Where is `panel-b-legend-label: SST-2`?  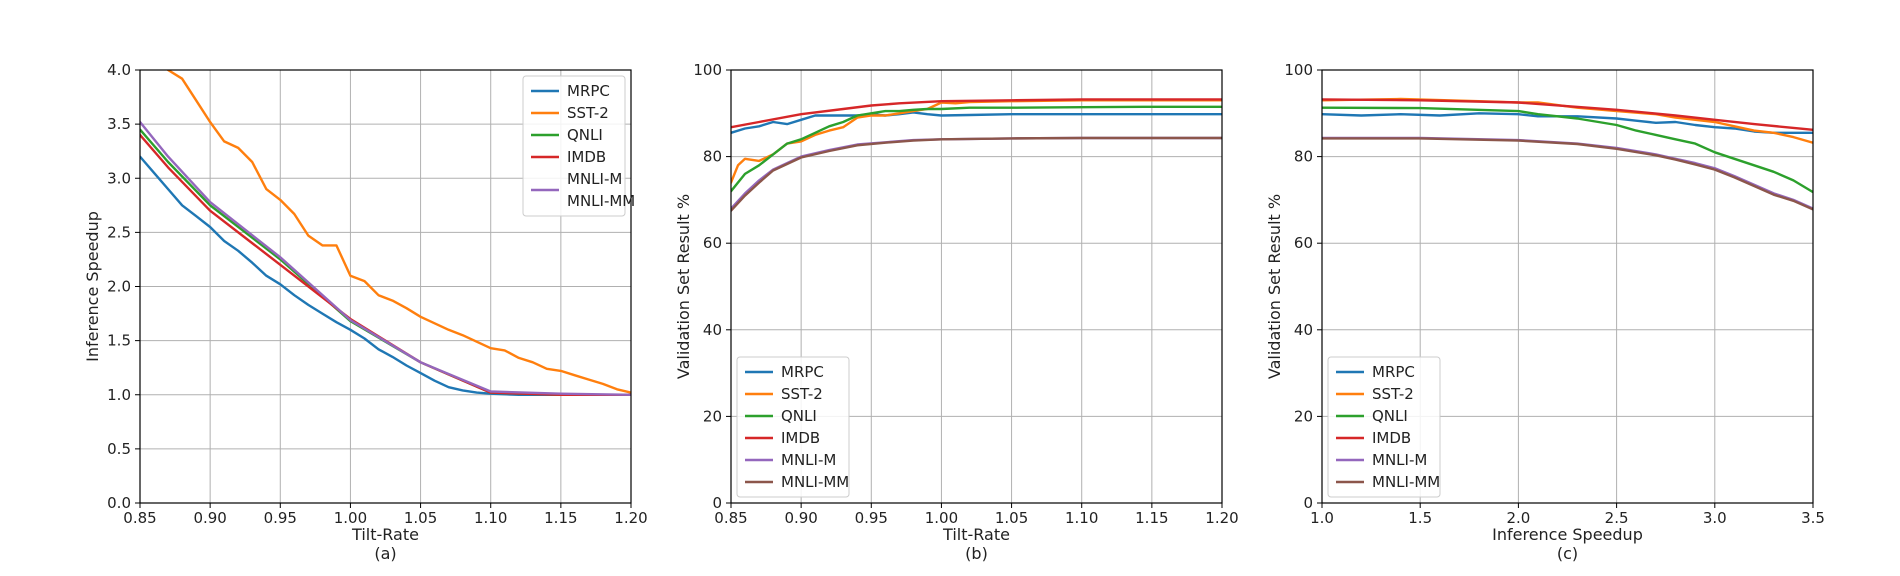
panel-b-legend-label: SST-2 is located at coordinates (802, 394).